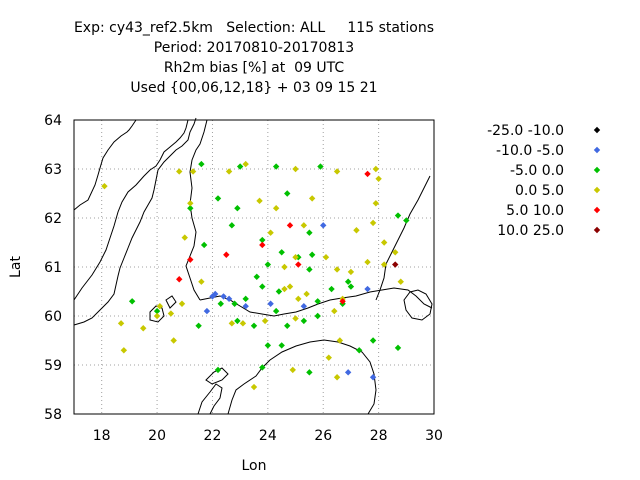 The height and width of the screenshot is (480, 640). Describe the element at coordinates (213, 436) in the screenshot. I see `x-tick-label: 22` at that location.